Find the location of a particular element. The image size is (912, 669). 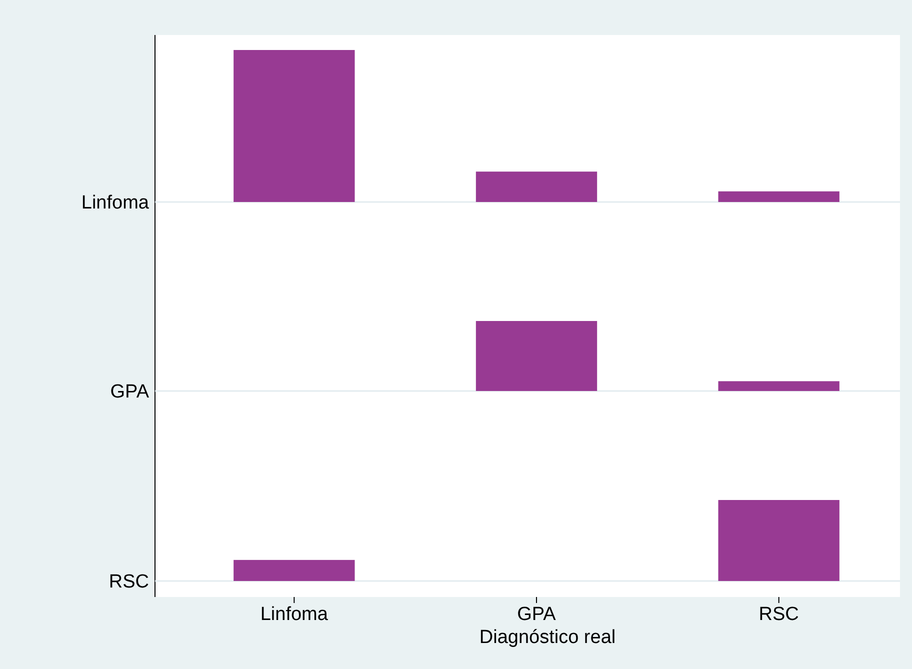

y-axis-title: Linfoma is located at coordinates (115, 203).